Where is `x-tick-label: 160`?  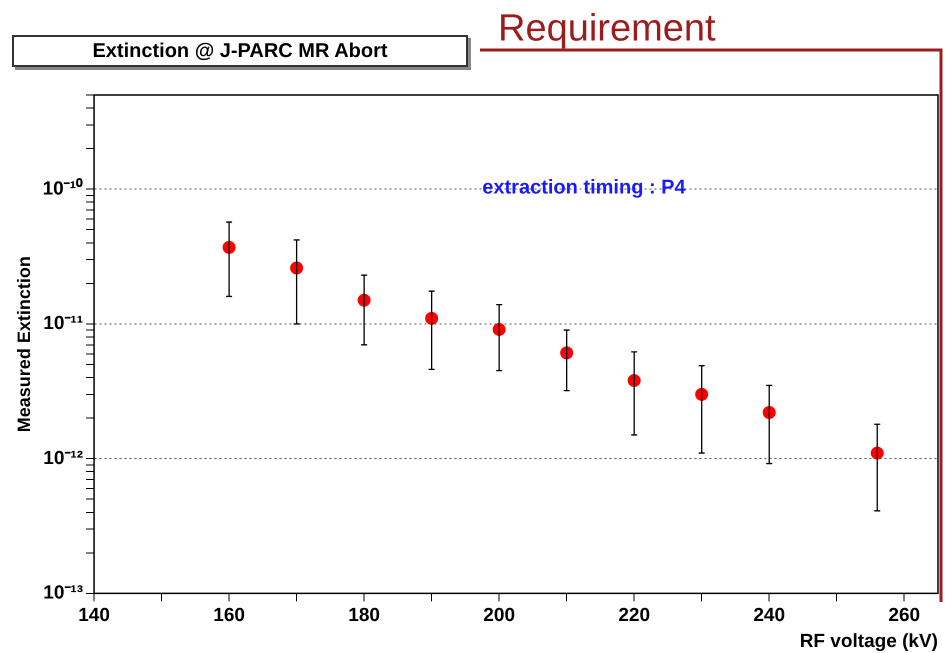 x-tick-label: 160 is located at coordinates (229, 615).